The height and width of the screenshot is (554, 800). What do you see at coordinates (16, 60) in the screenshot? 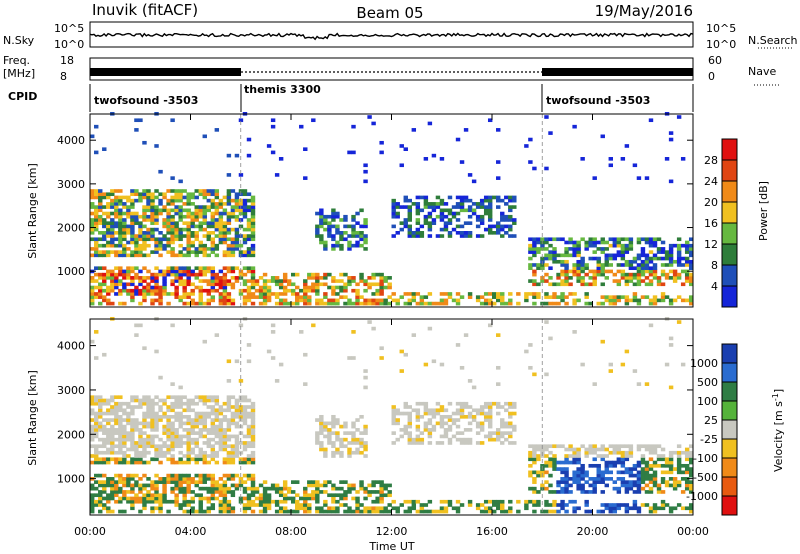
I see `freq-label: Freq.` at bounding box center [16, 60].